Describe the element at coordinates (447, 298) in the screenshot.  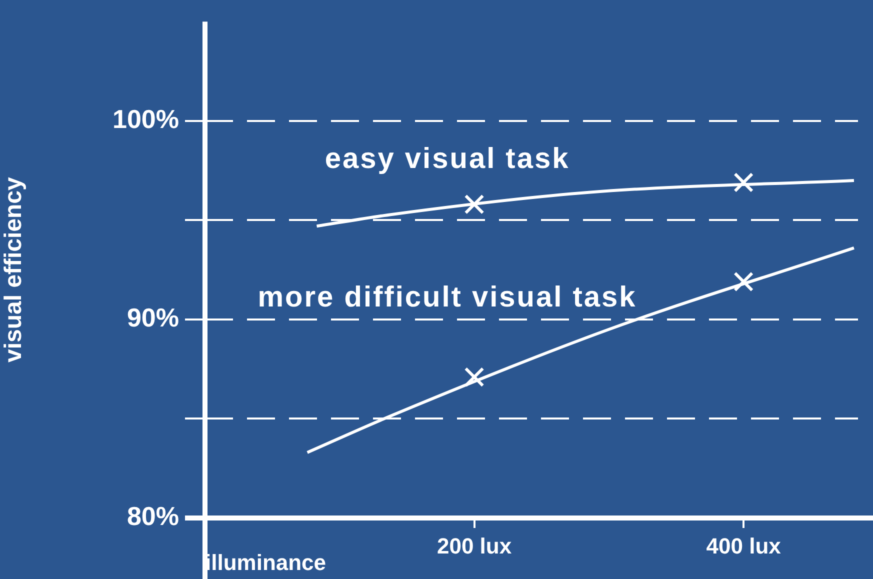
I see `series-label: more difficult visual task` at that location.